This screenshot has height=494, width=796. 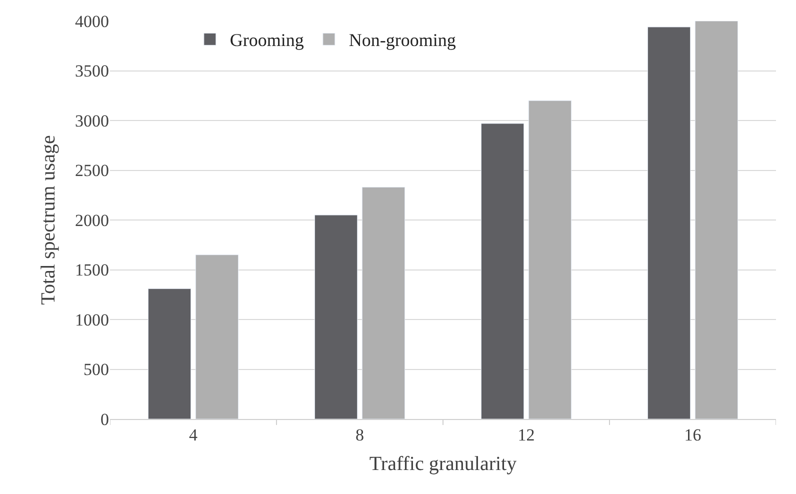 I want to click on y-tick-label: 3000, so click(x=92, y=120).